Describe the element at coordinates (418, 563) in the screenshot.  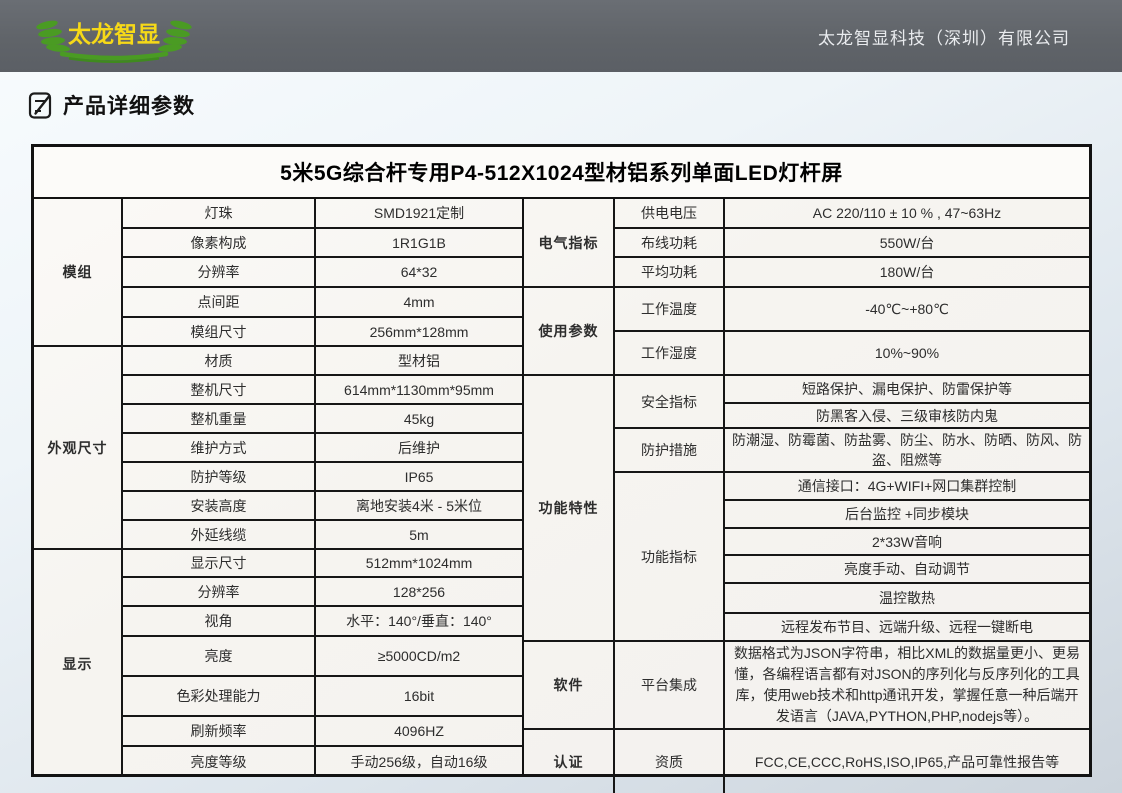
I see `spec-value: 512mm*1024mm` at that location.